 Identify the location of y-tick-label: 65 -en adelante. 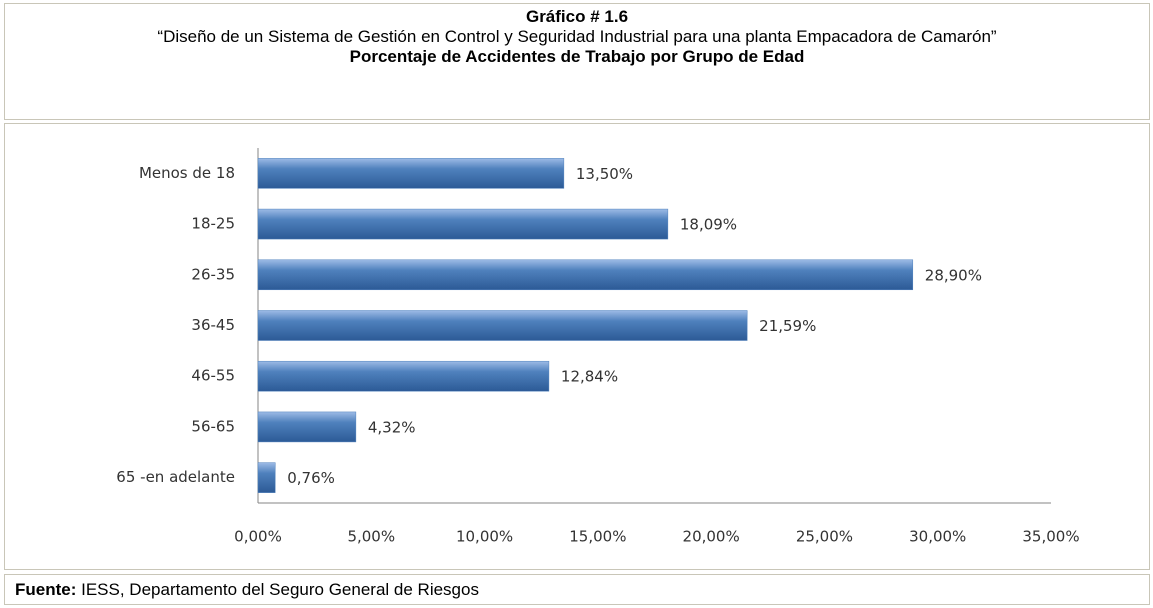
(175, 477).